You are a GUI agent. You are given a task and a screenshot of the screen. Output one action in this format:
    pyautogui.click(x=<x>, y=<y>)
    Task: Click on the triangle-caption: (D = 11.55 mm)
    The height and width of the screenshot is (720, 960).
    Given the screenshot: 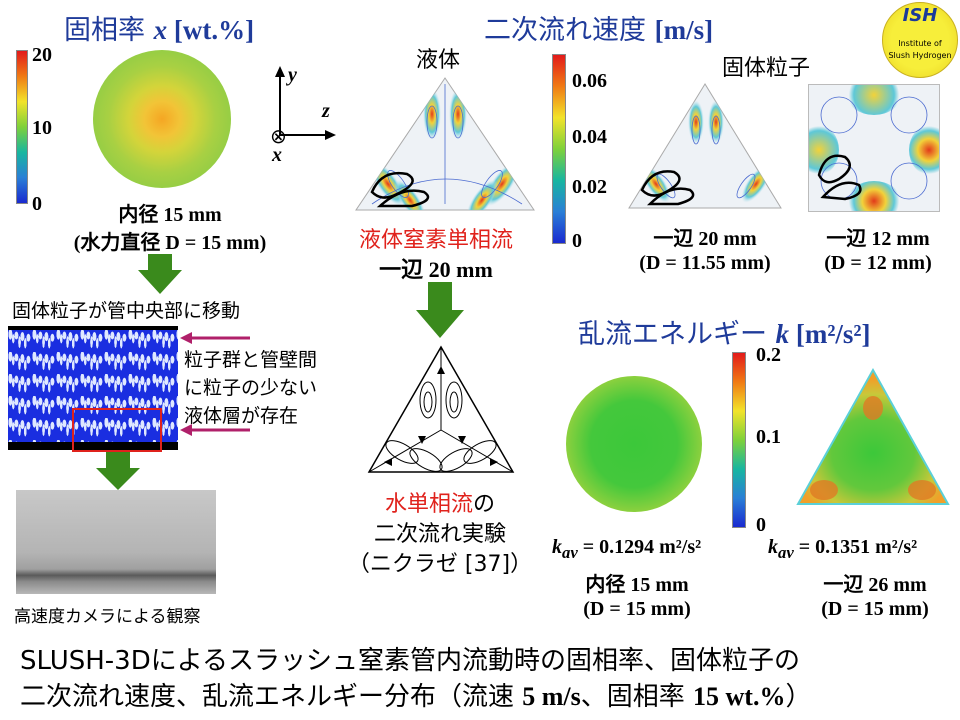 What is the action you would take?
    pyautogui.click(x=705, y=263)
    